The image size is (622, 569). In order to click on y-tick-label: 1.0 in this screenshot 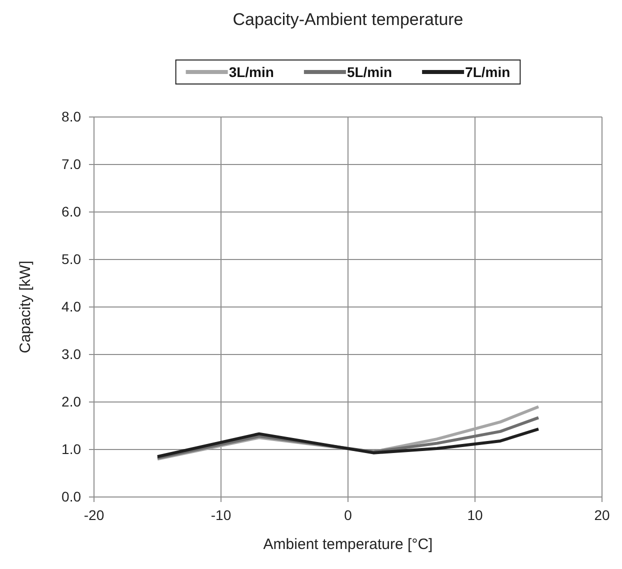, I will do `click(72, 448)`.